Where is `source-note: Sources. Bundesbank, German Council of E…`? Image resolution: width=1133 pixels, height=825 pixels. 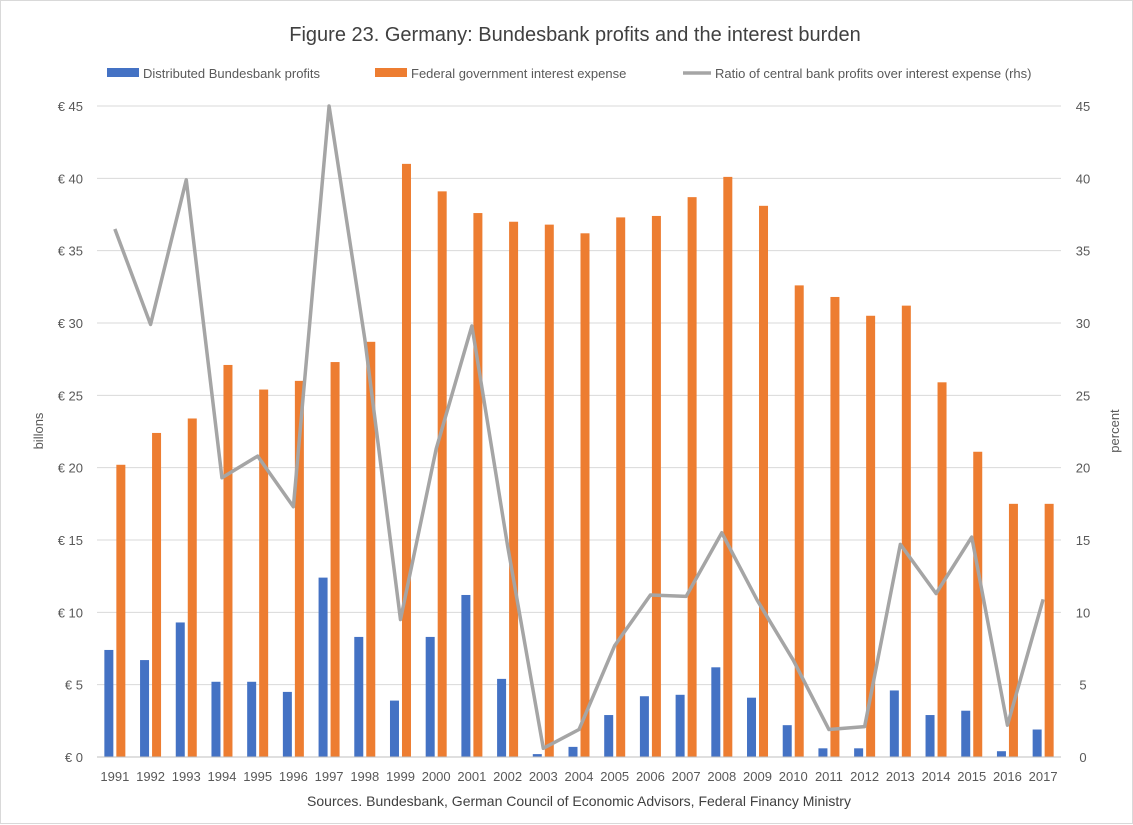
source-note: Sources. Bundesbank, German Council of E… is located at coordinates (579, 801).